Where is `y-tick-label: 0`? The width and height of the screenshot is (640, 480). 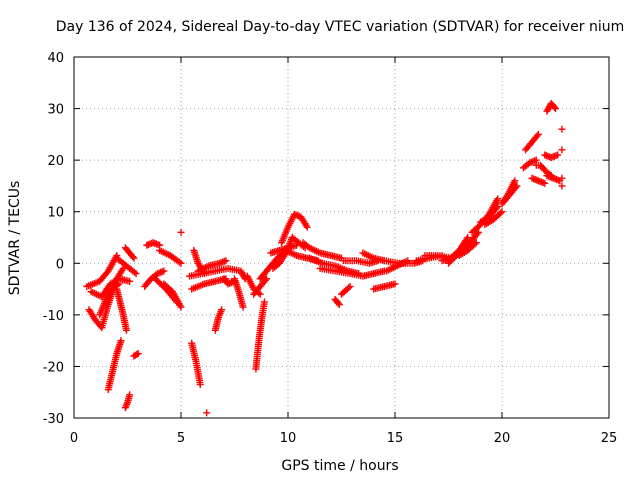 y-tick-label: 0 is located at coordinates (60, 264).